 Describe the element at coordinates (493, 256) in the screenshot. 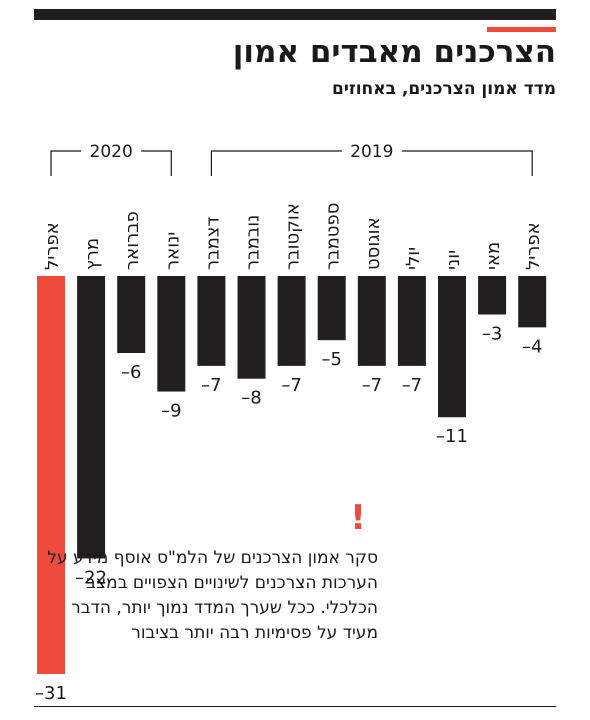

I see `month-label: מאי` at that location.